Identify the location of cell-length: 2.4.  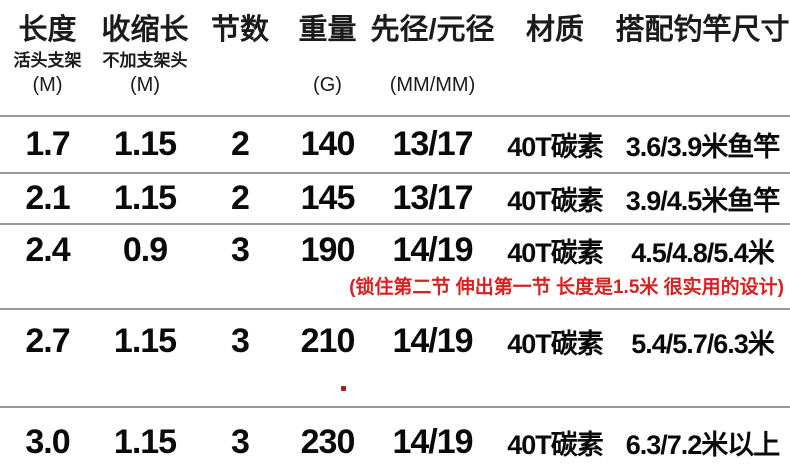
(47, 249).